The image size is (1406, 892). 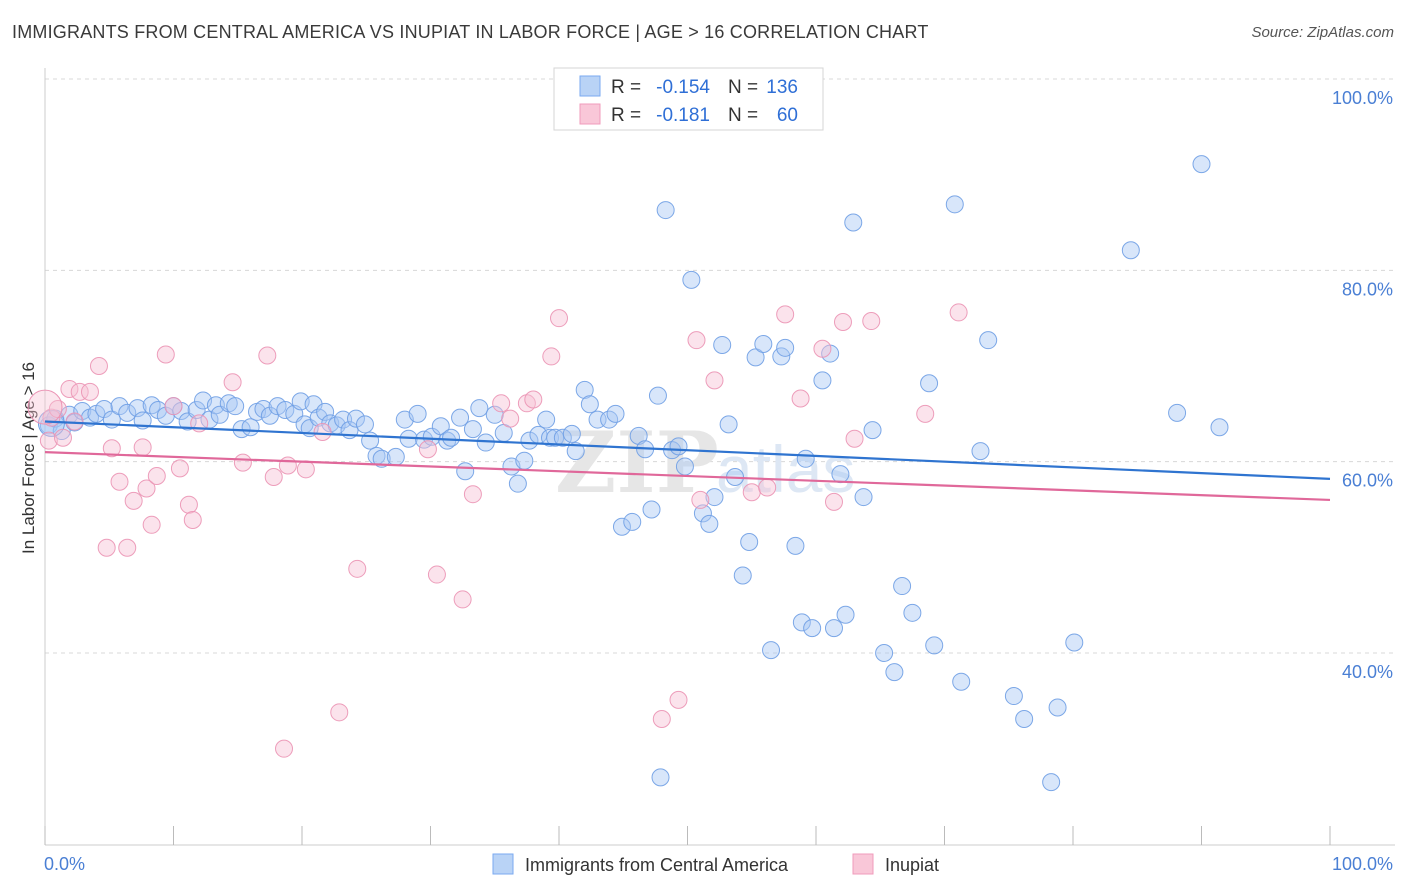 What do you see at coordinates (28, 458) in the screenshot?
I see `y-axis-title: In Labor Force | Age > 16` at bounding box center [28, 458].